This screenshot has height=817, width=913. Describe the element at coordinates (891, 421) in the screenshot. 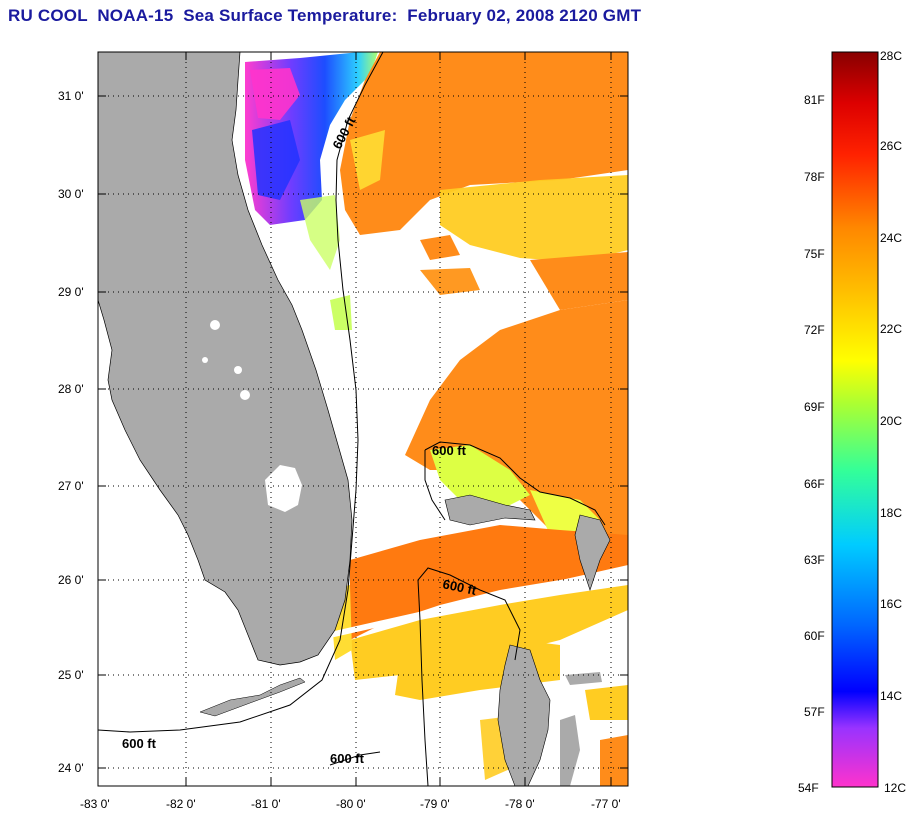

I see `colorbar-c-label: 20C` at that location.